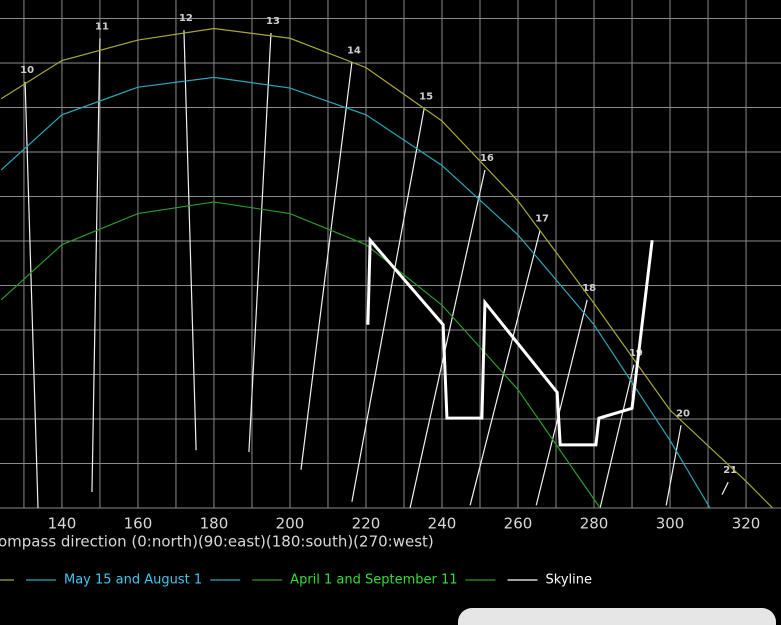 This screenshot has width=781, height=625. What do you see at coordinates (542, 218) in the screenshot?
I see `hour-label: 17` at bounding box center [542, 218].